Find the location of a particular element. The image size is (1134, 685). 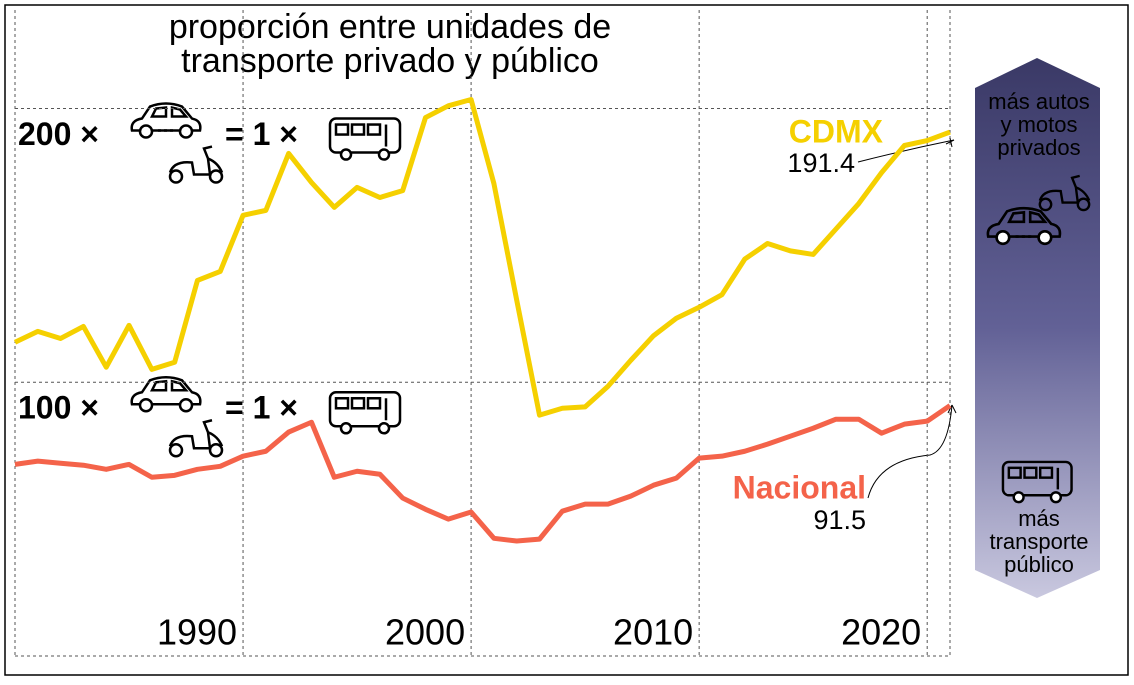

scale-top-label: privados is located at coordinates (1038, 147).